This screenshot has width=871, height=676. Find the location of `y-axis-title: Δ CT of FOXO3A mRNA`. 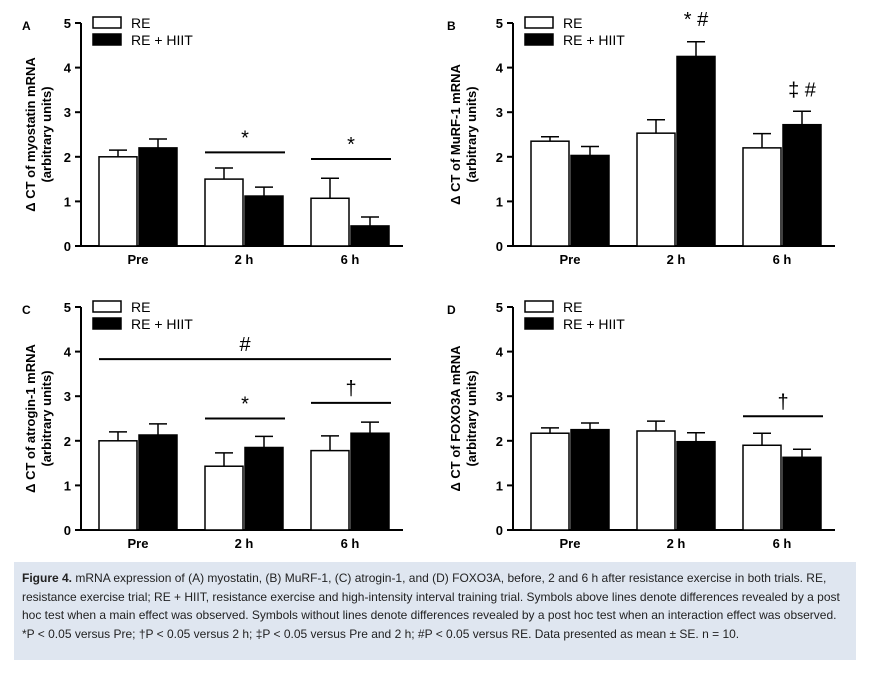

y-axis-title: Δ CT of FOXO3A mRNA is located at coordinates (455, 418).